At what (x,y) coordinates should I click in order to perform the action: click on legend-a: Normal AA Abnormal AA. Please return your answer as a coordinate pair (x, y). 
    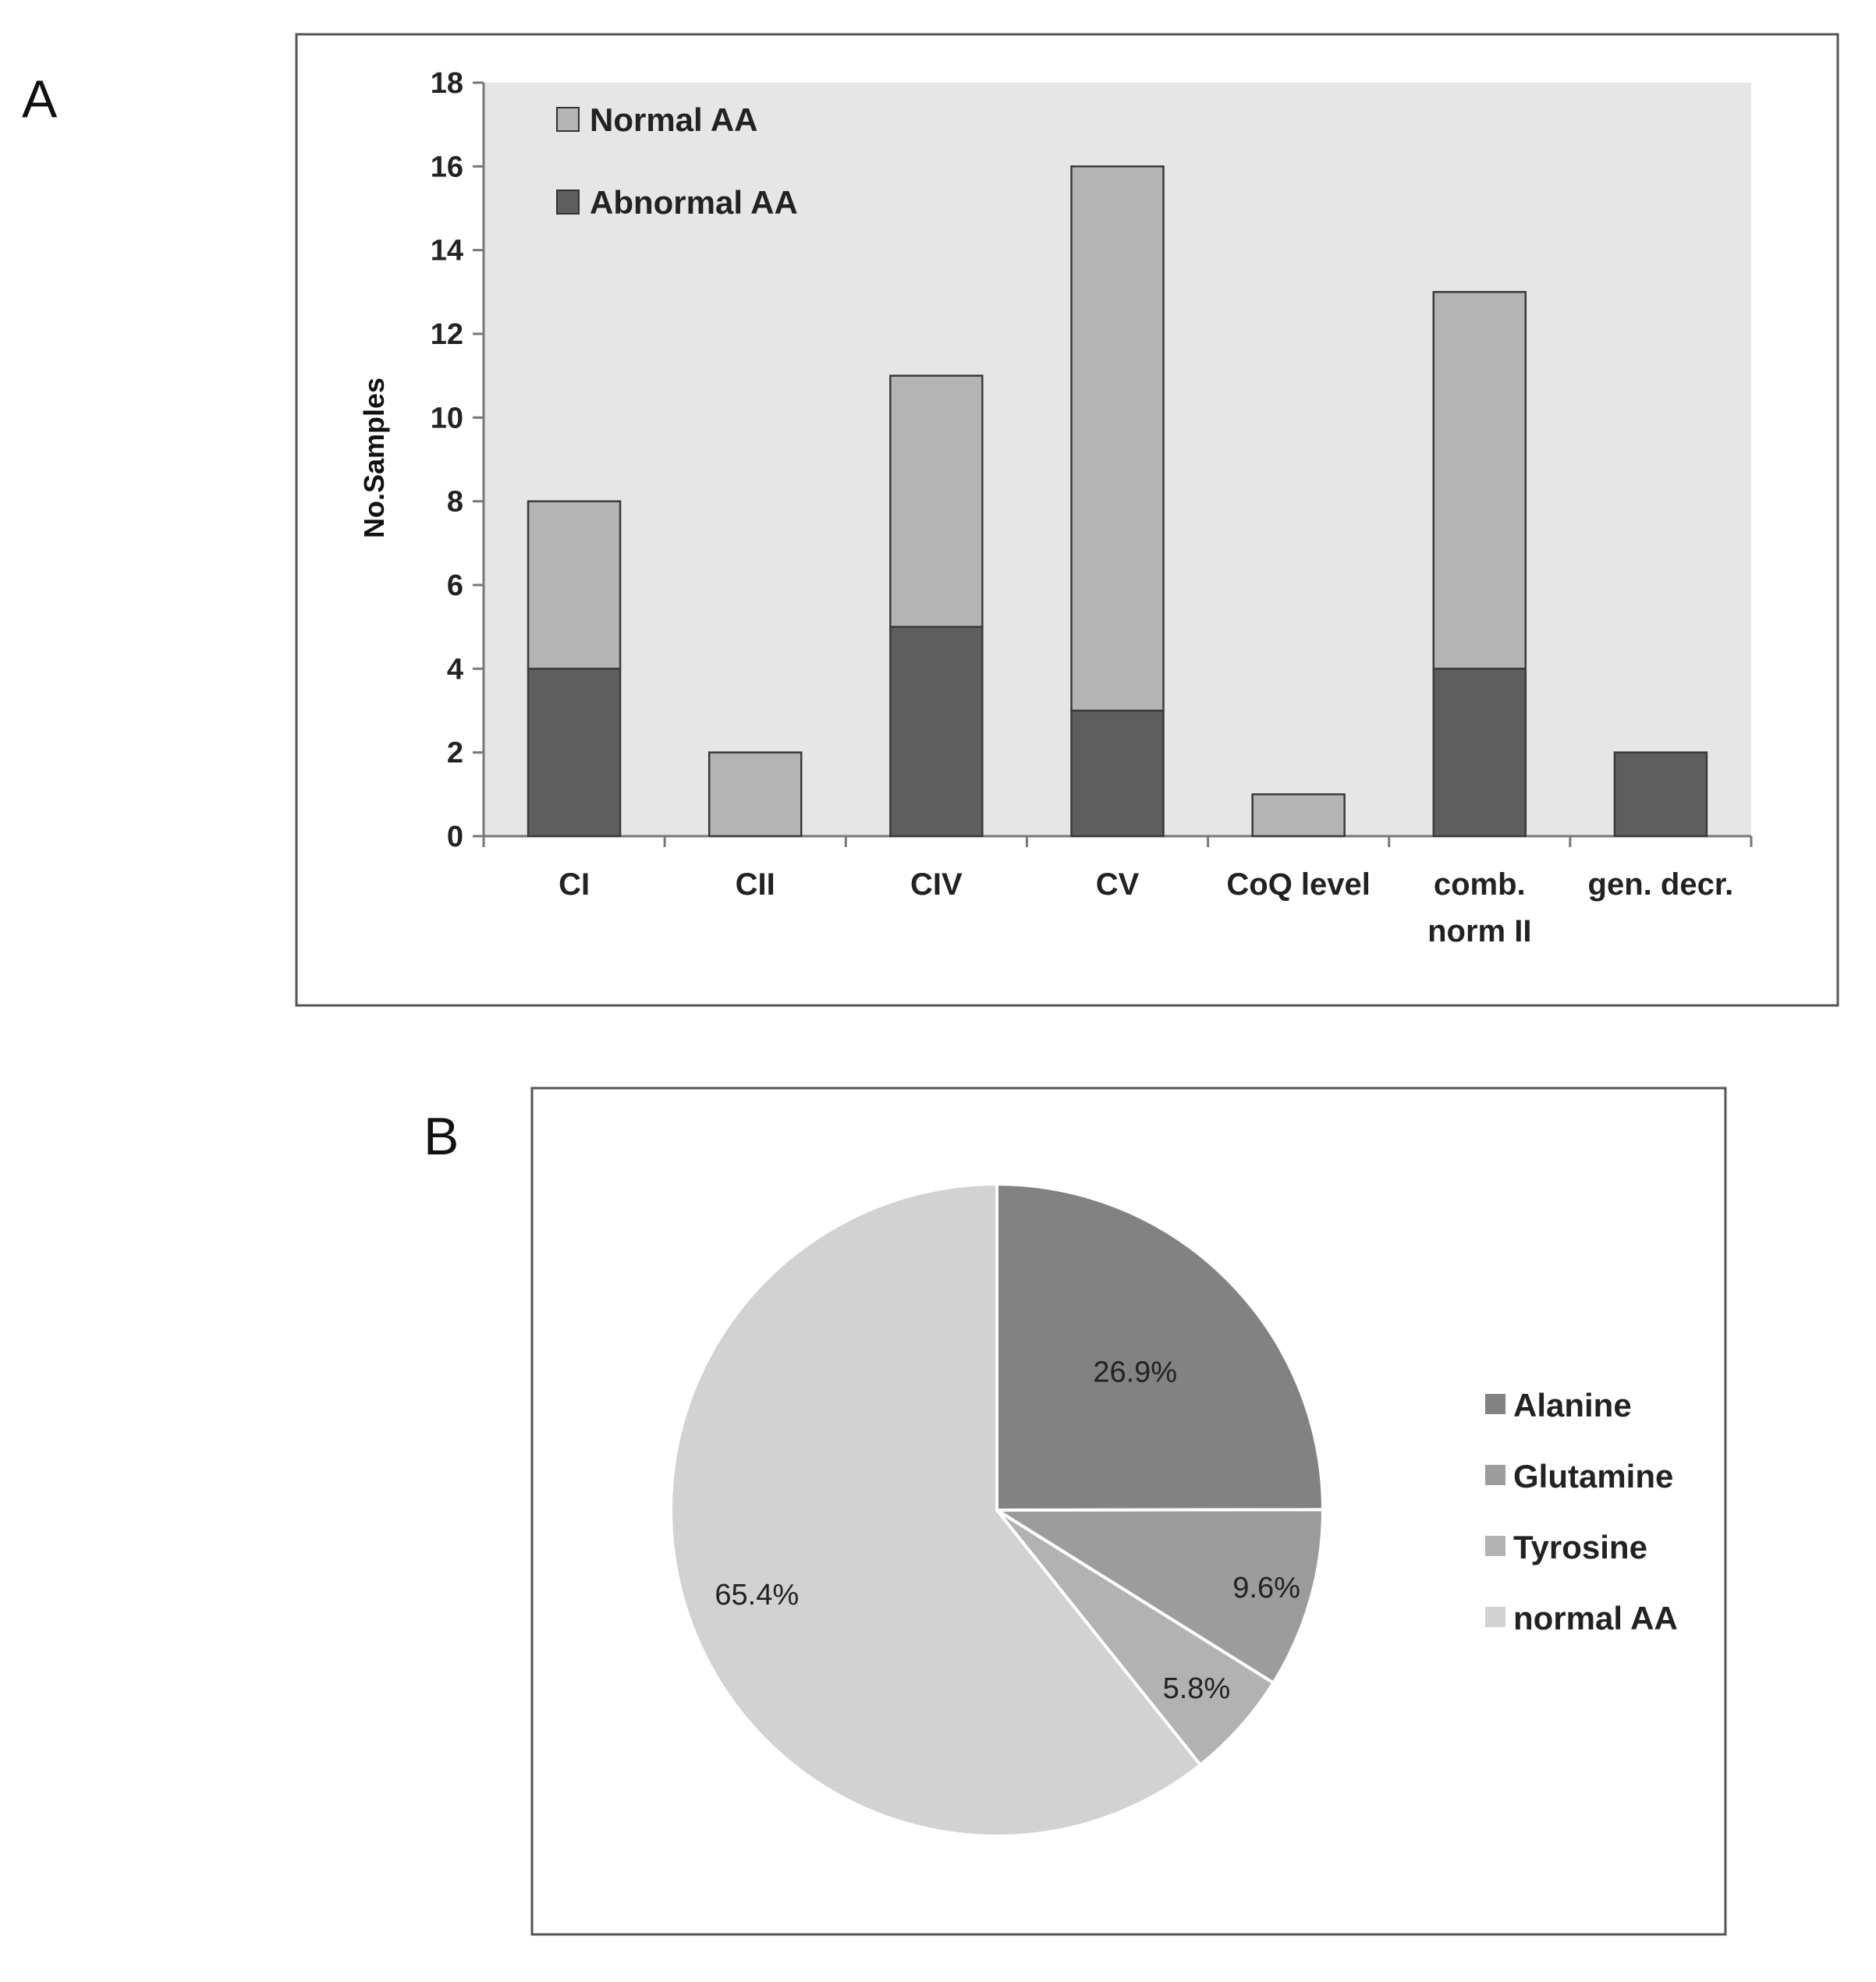
    Looking at the image, I should click on (677, 161).